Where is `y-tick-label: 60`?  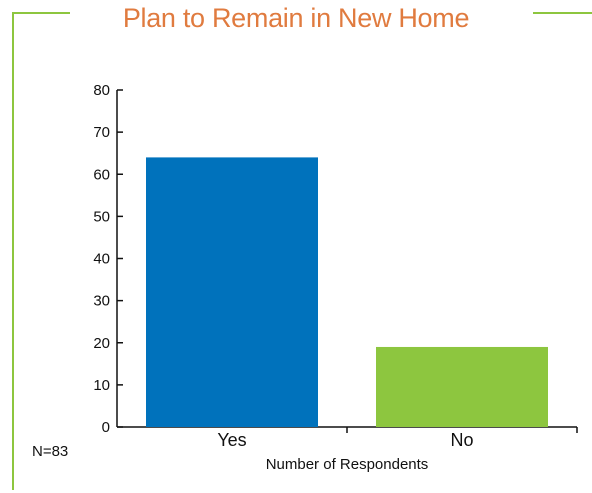 y-tick-label: 60 is located at coordinates (101, 174).